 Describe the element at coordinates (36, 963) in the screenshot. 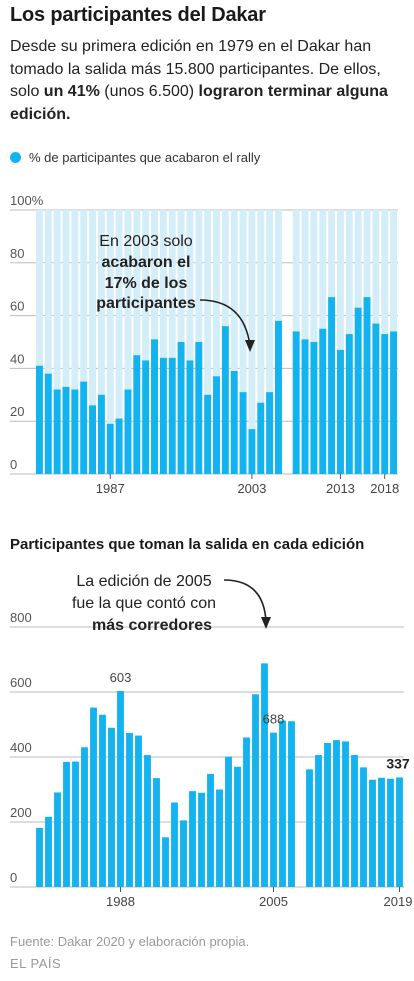

I see `brand-logo-text: EL PAÍS` at that location.